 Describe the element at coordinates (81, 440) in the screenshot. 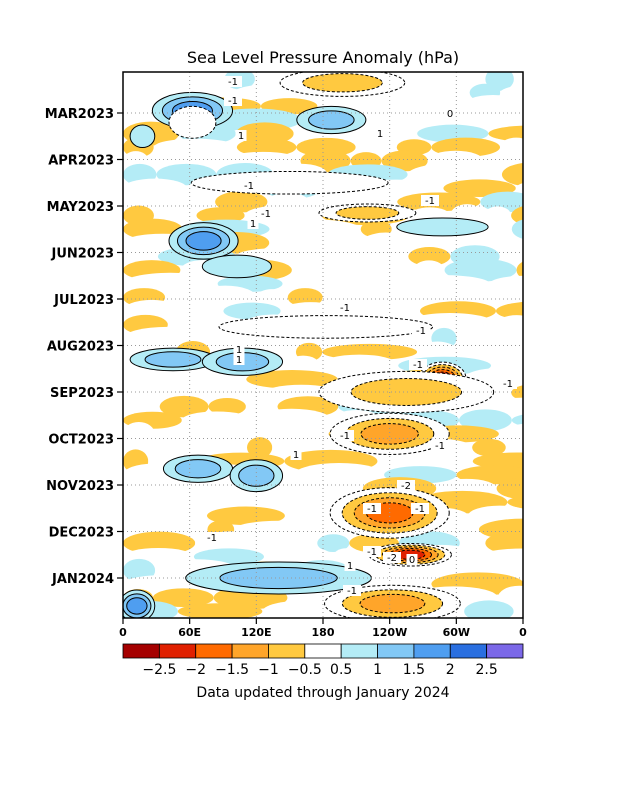

I see `y-tick-label: OCT2023` at that location.